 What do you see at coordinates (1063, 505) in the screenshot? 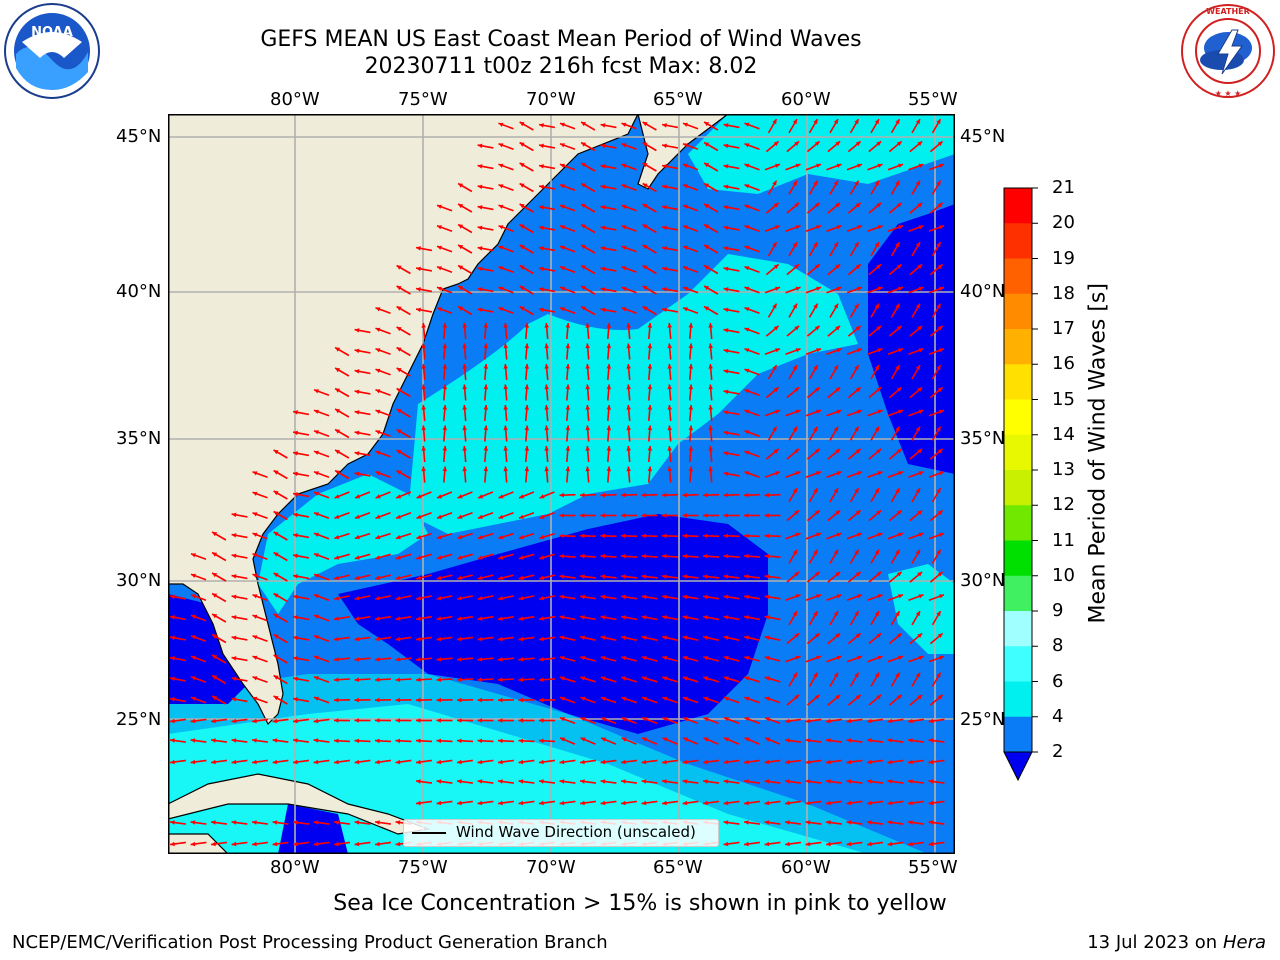
I see `colorbar-tick-label: 12` at bounding box center [1063, 505].